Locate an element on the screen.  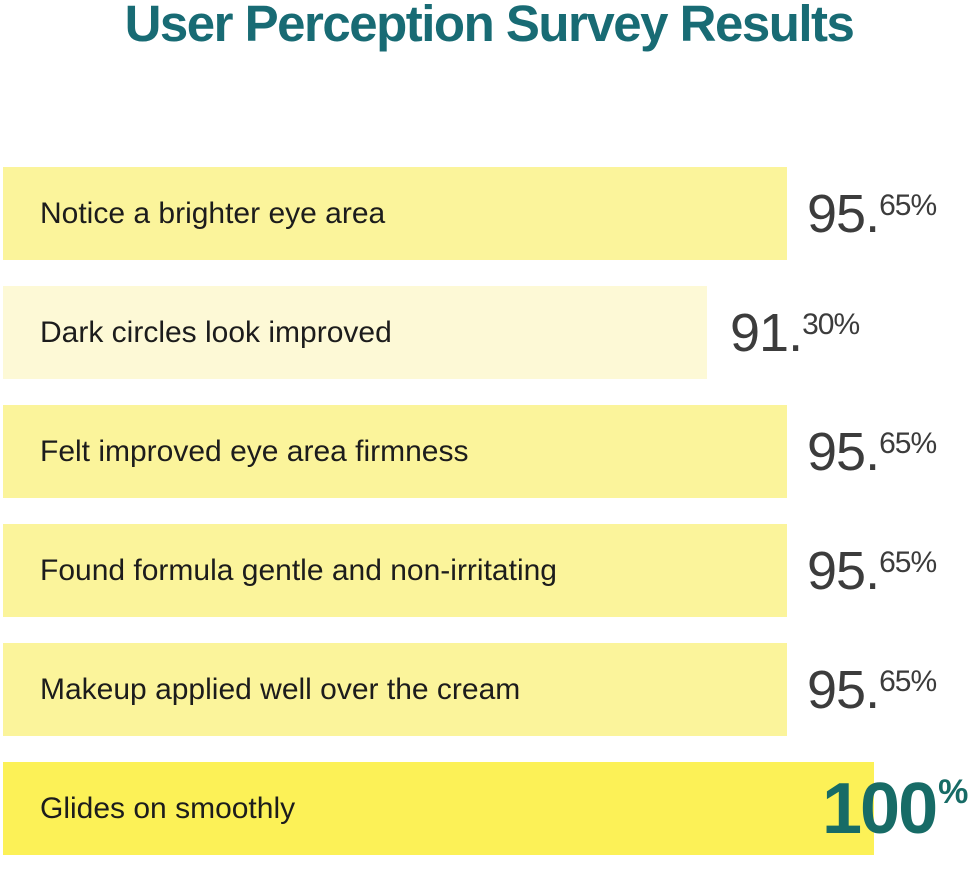
bar-glides-on-smoothly is located at coordinates (438, 808).